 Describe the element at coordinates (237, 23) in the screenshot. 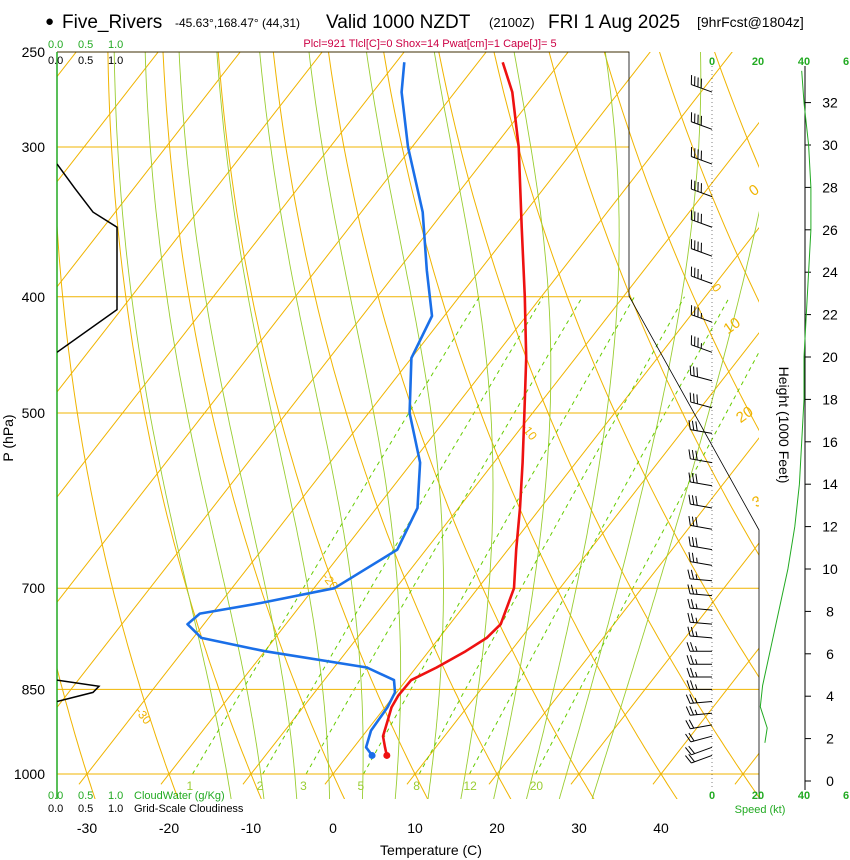

I see `station-coords: -45.63°,168.47° (44,31)` at that location.